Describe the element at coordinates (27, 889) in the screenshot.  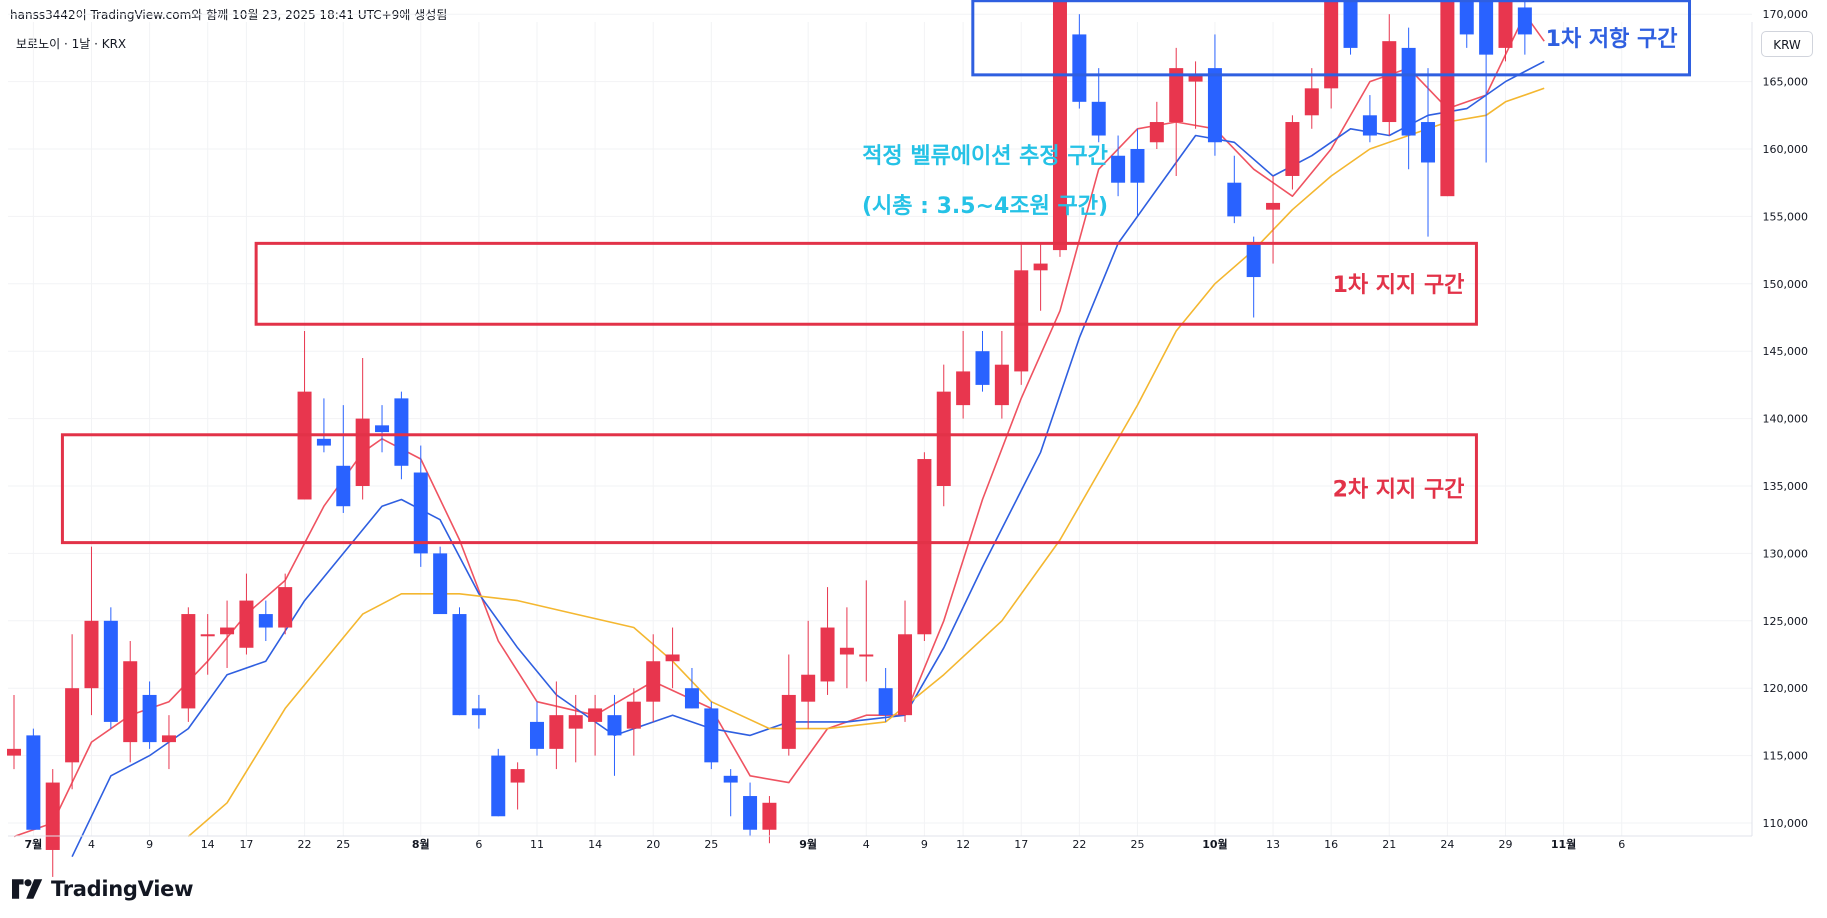
I see `tradingview-mark-icon` at that location.